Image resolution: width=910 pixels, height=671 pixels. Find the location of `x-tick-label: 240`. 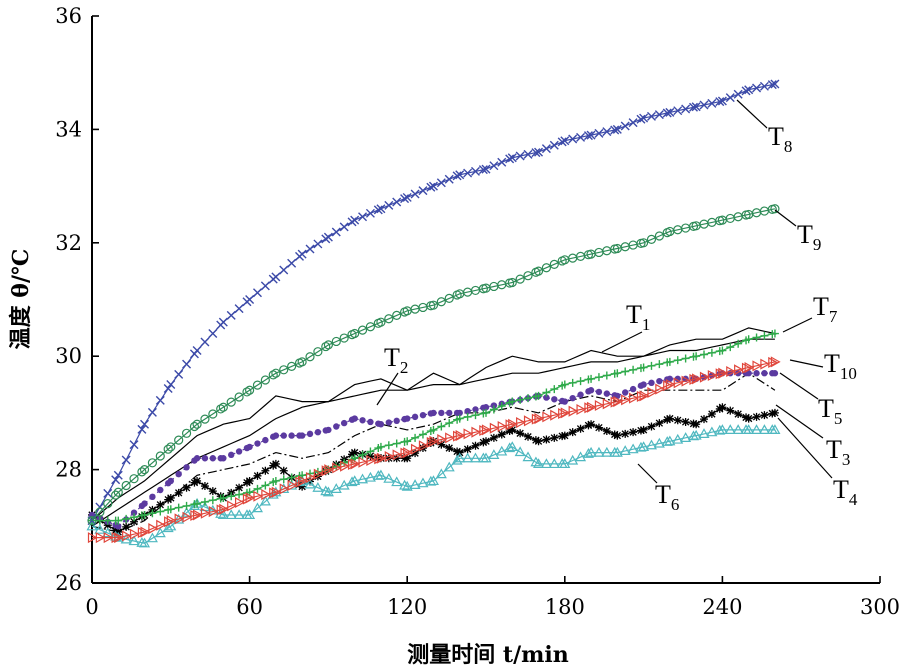

x-tick-label: 240 is located at coordinates (722, 607).